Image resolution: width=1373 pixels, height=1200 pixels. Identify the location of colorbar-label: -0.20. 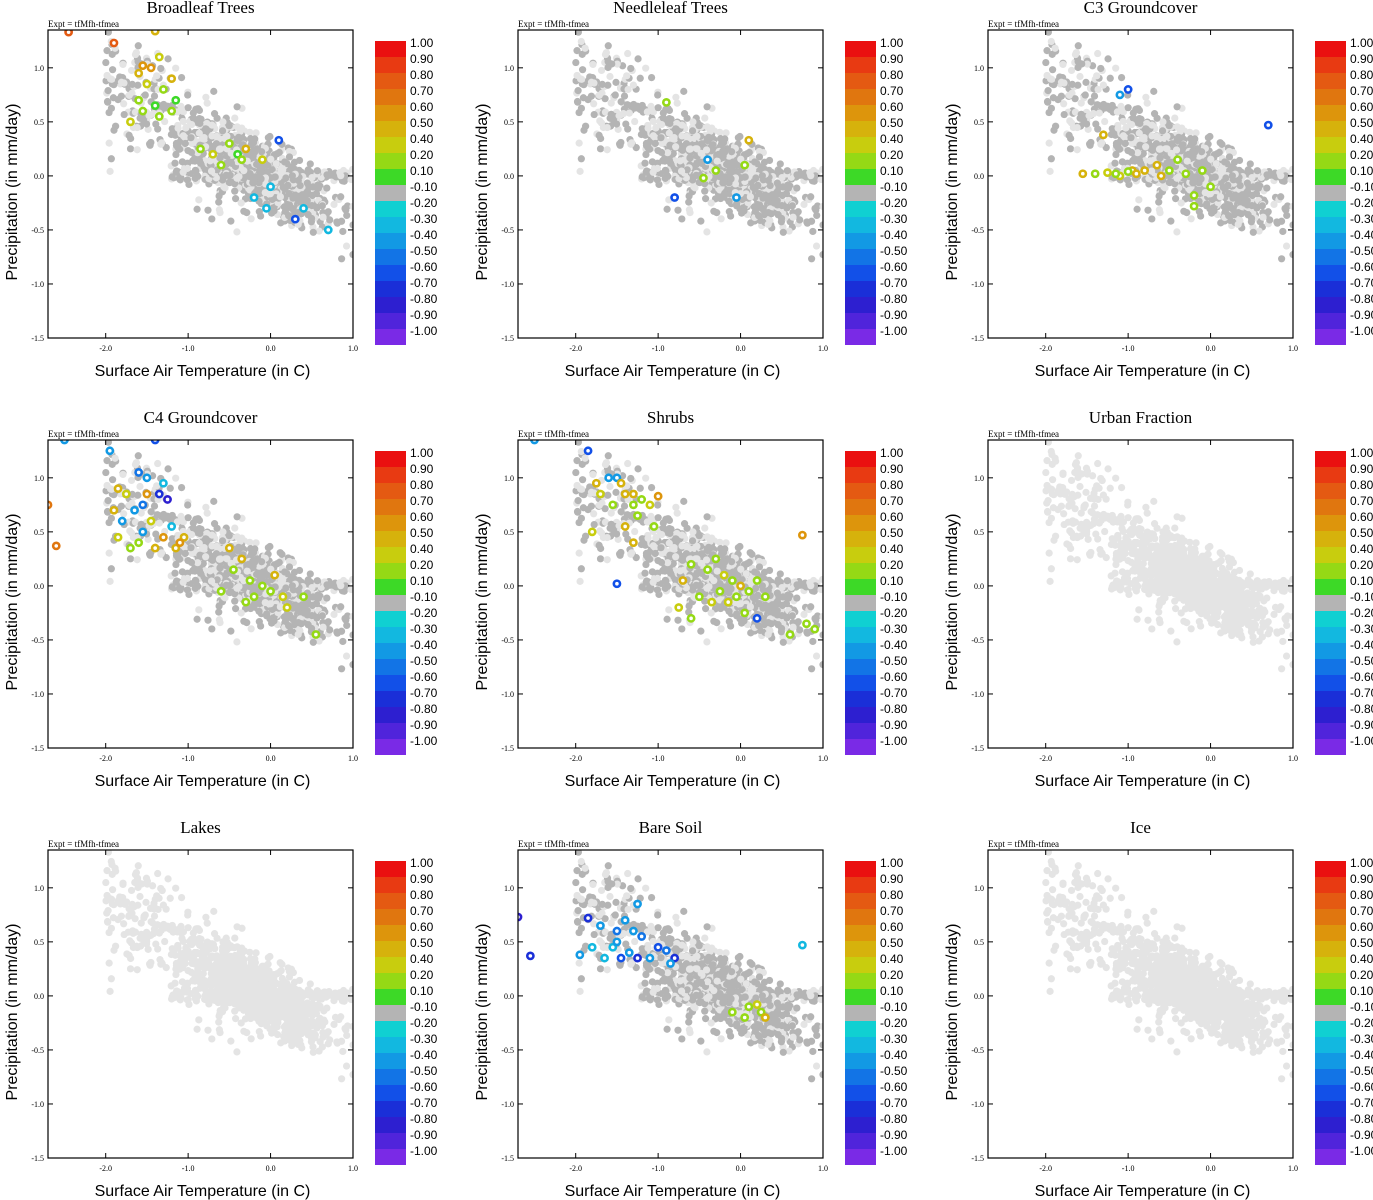
(894, 203).